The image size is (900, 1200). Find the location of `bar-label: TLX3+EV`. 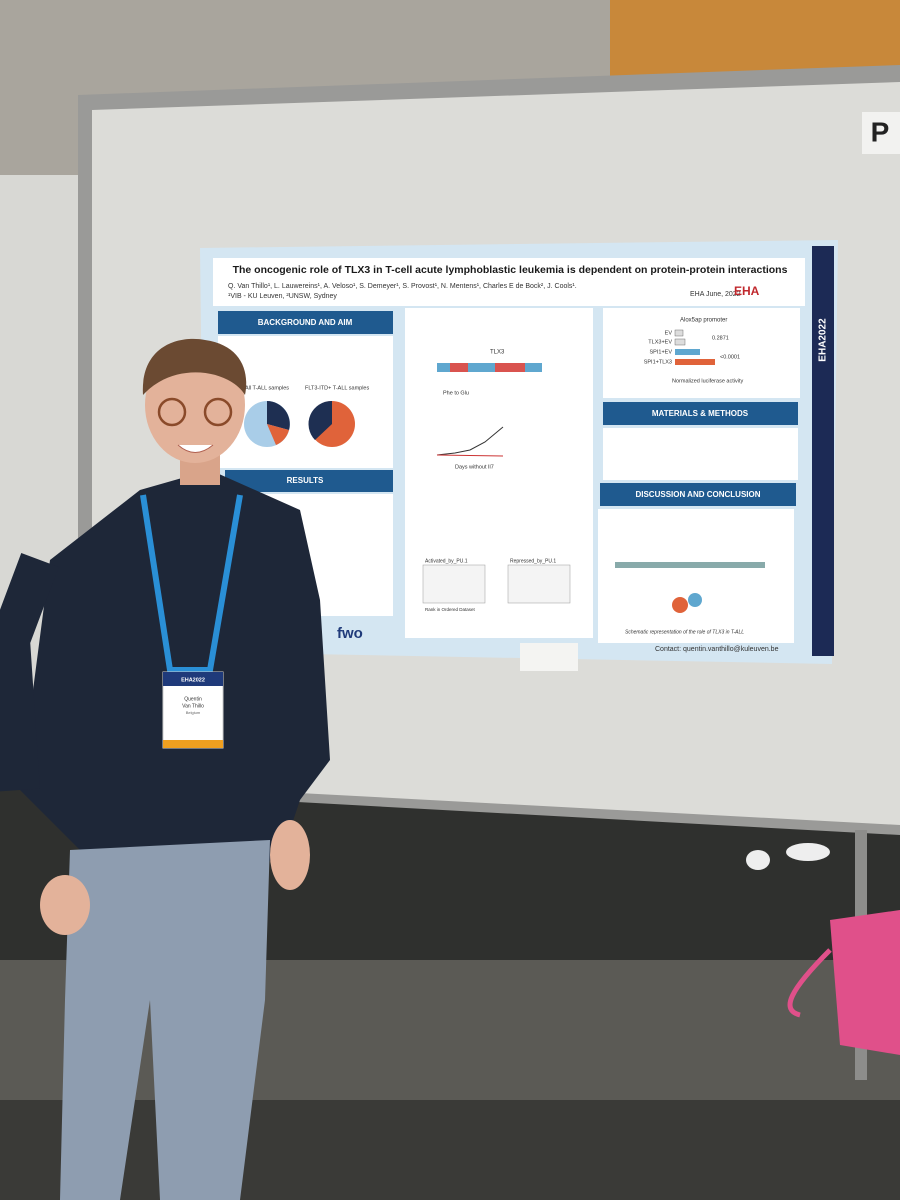

bar-label: TLX3+EV is located at coordinates (660, 342).